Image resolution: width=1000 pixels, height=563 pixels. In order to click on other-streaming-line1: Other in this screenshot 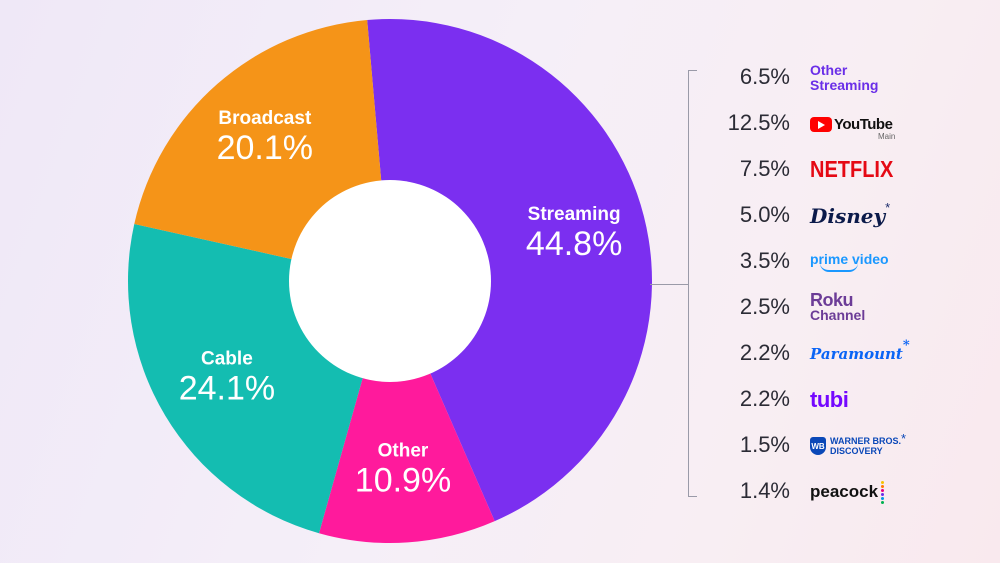, I will do `click(829, 70)`.